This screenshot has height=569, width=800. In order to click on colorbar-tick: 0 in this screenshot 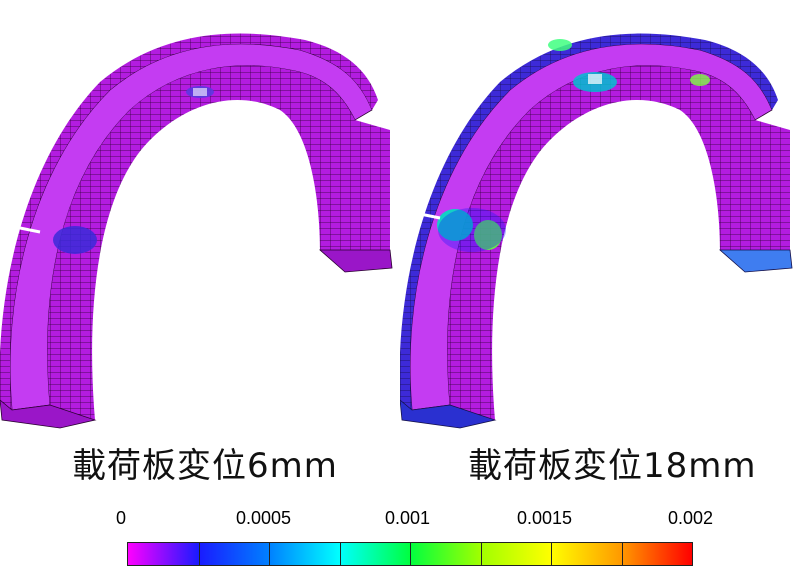, I will do `click(121, 518)`.